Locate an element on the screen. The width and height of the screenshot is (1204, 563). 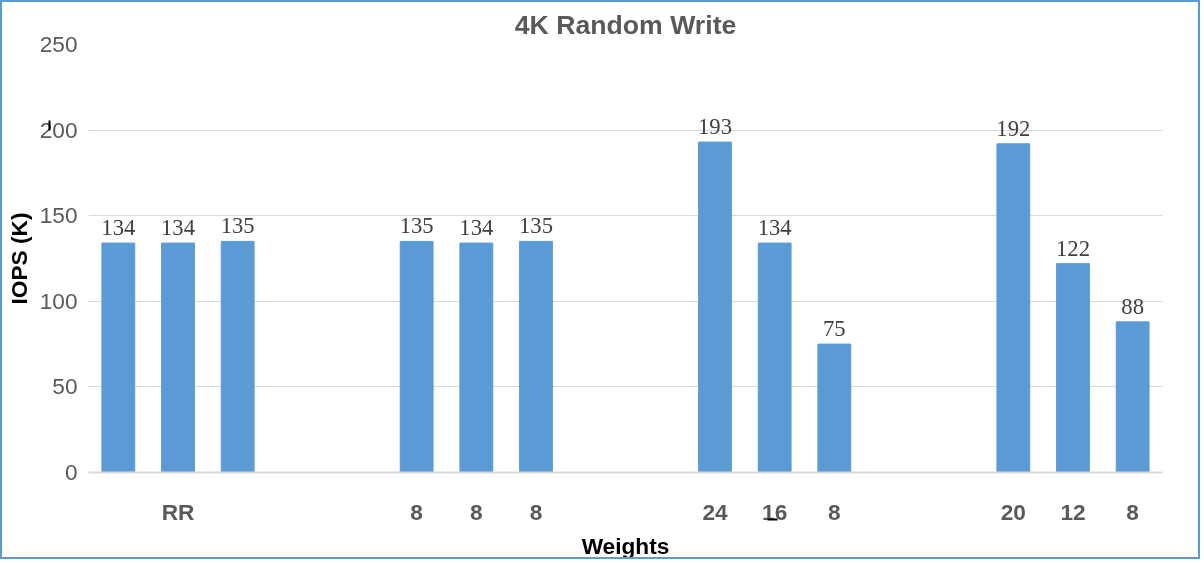
y-tick-label: 50 is located at coordinates (65, 386).